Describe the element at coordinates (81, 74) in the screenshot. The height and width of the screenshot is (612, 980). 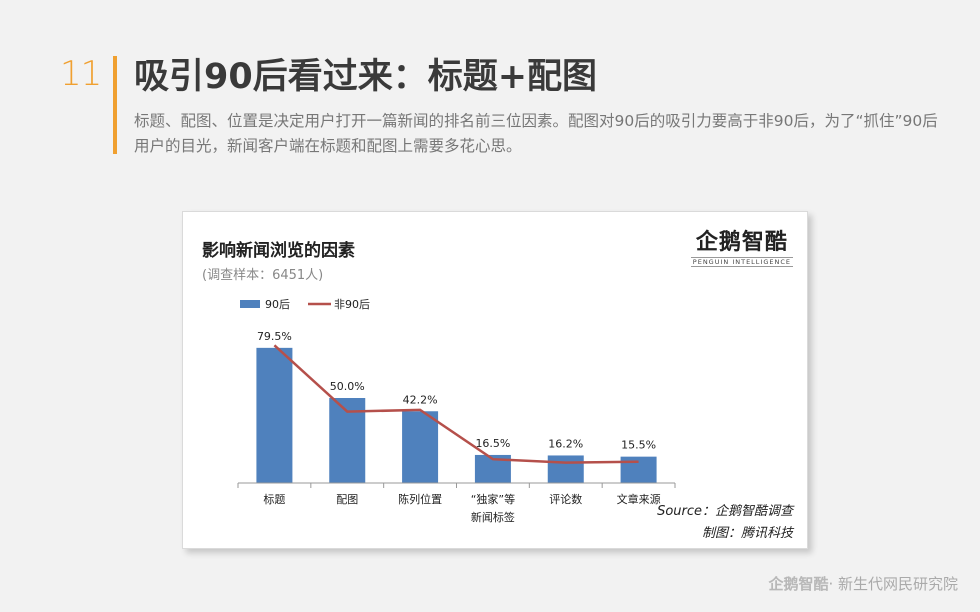
I see `page-number: 11` at that location.